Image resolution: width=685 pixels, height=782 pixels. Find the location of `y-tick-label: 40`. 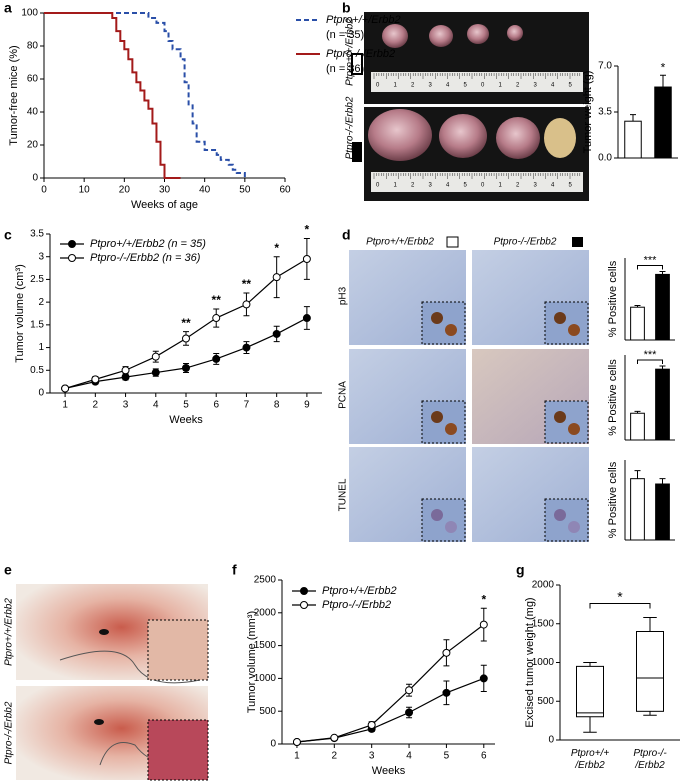

y-tick-label: 40 is located at coordinates (33, 112).